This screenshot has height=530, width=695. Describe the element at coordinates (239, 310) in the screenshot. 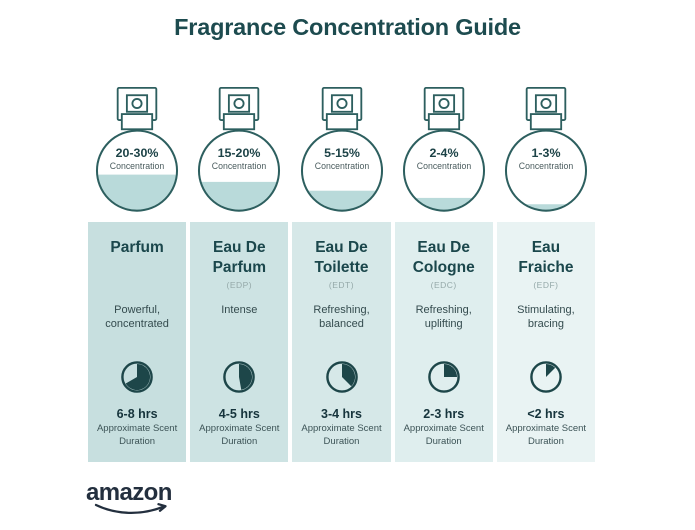

I see `category-description: Intense` at that location.